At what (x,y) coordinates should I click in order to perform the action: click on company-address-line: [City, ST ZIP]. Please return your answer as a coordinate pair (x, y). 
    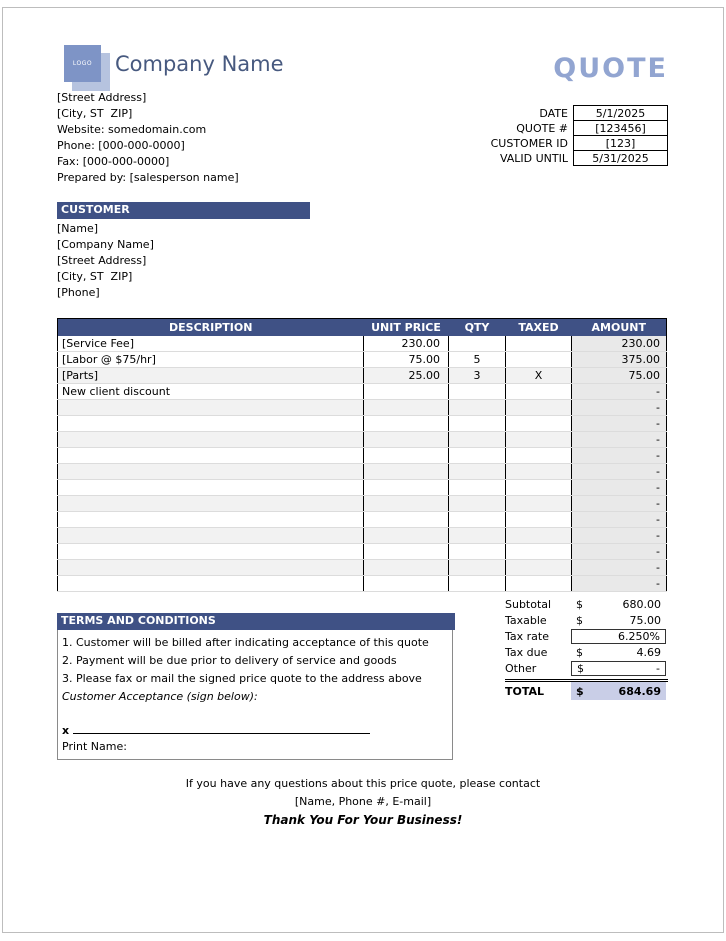
    Looking at the image, I should click on (95, 113).